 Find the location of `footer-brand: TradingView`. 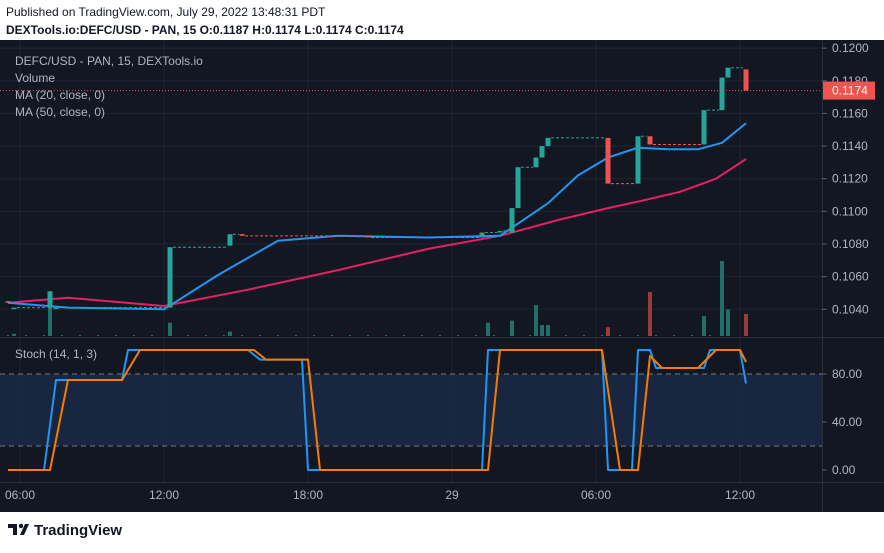

footer-brand: TradingView is located at coordinates (78, 530).